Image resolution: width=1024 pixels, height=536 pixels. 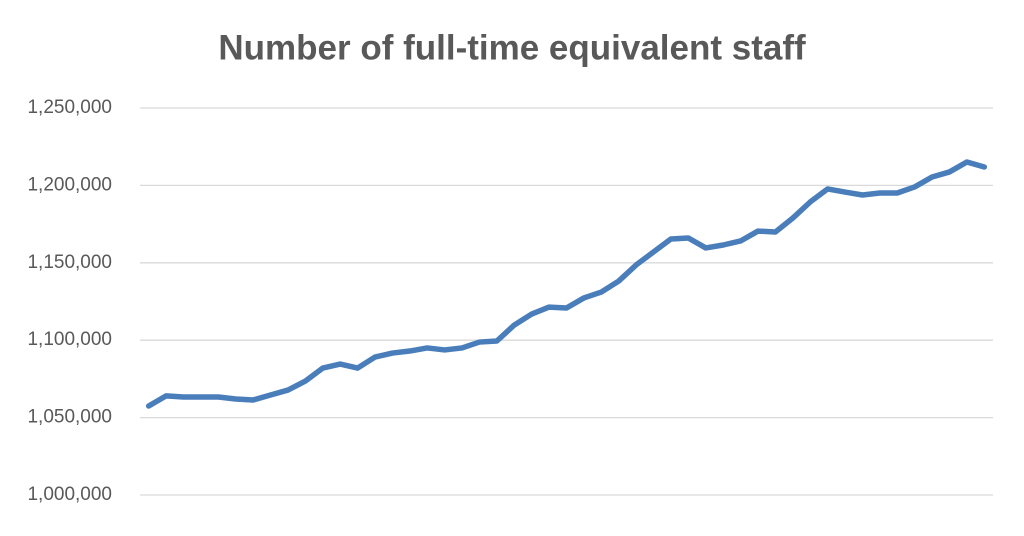 What do you see at coordinates (69, 262) in the screenshot?
I see `y-tick-label: 1,150,000` at bounding box center [69, 262].